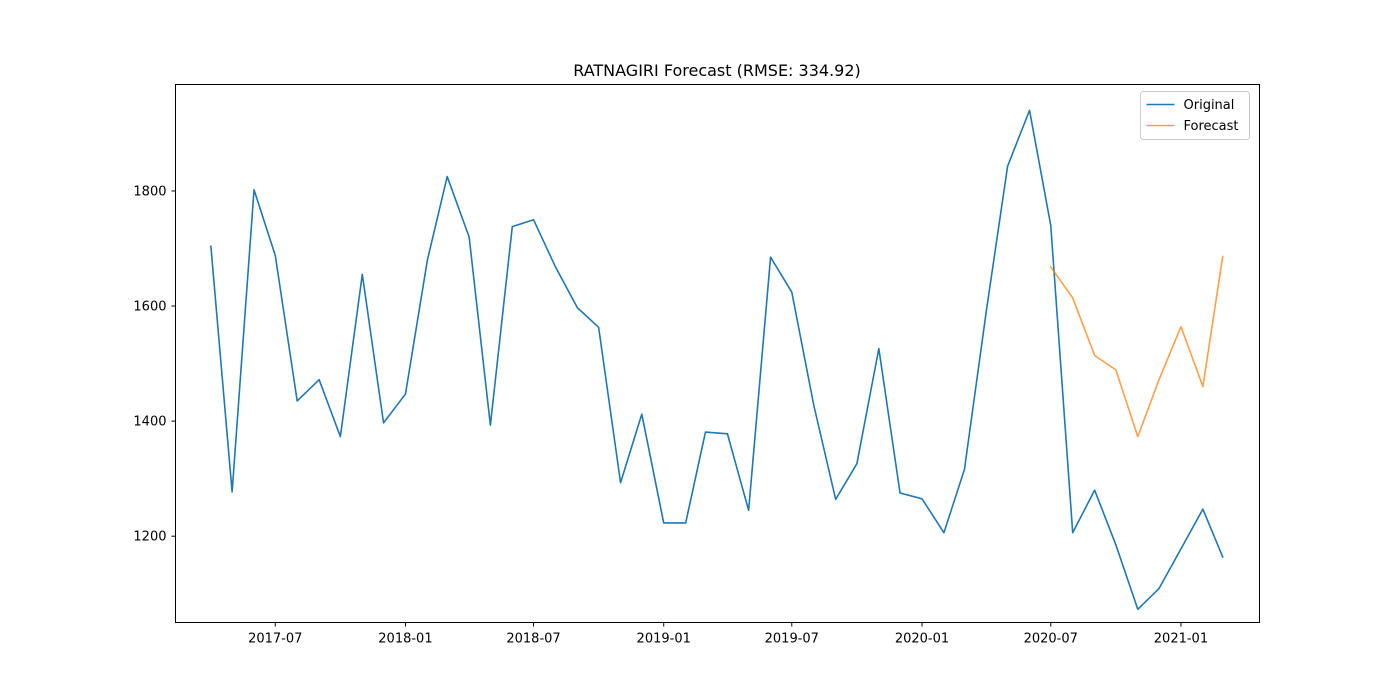 This screenshot has height=700, width=1400. What do you see at coordinates (1209, 105) in the screenshot?
I see `legend-label-original: Original` at bounding box center [1209, 105].